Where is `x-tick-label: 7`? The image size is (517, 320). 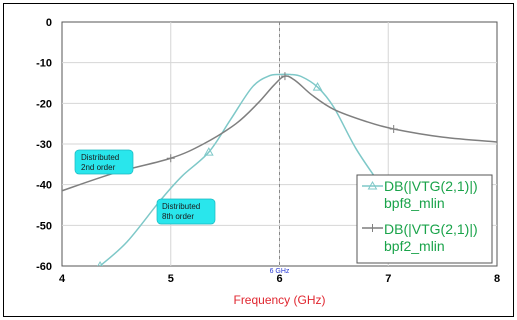
x-tick-label: 7 is located at coordinates (388, 279).